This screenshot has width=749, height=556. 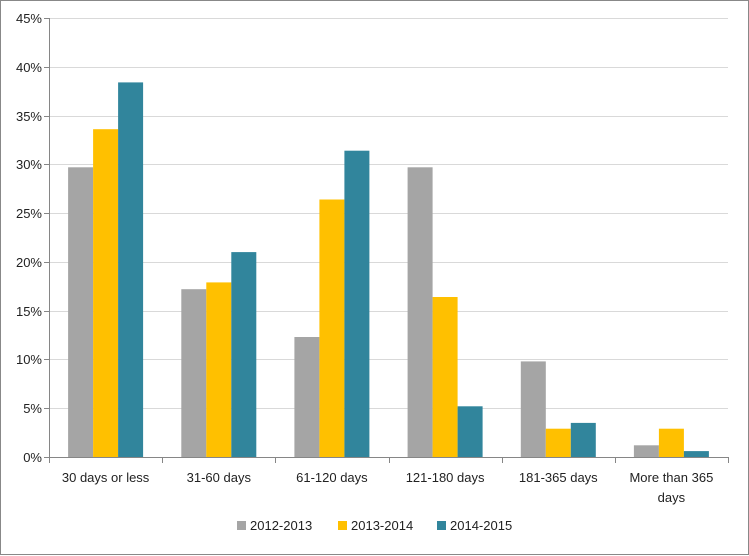 What do you see at coordinates (671, 477) in the screenshot?
I see `x-category-label: More than 365` at bounding box center [671, 477].